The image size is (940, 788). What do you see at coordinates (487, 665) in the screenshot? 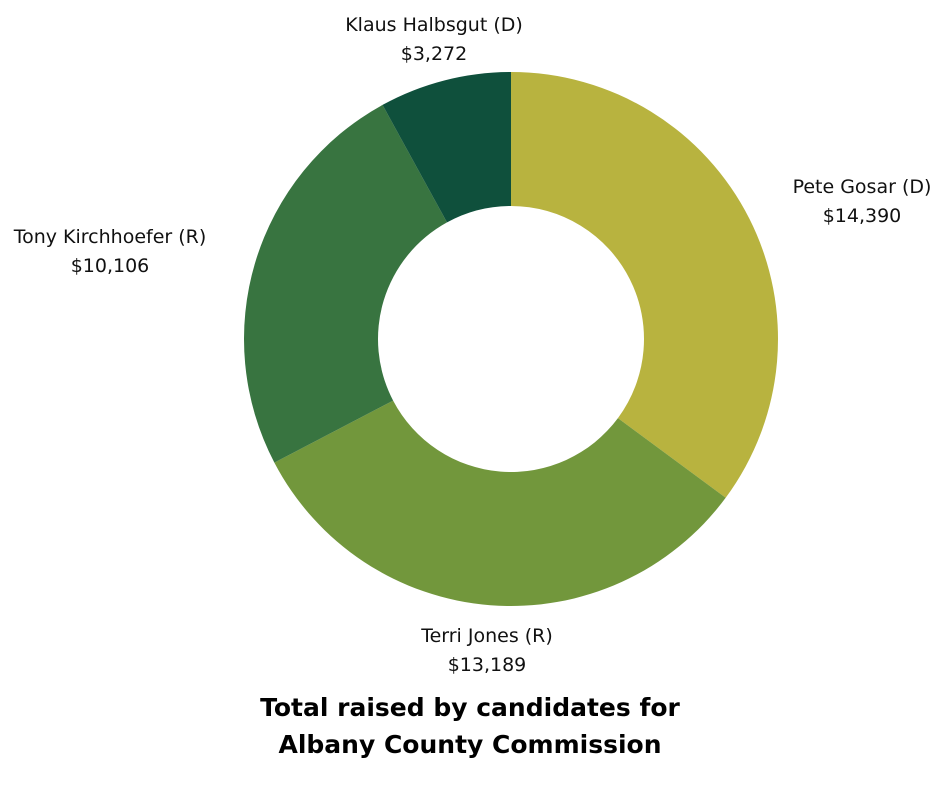
I see `slice-value-label: $13,189` at bounding box center [487, 665].